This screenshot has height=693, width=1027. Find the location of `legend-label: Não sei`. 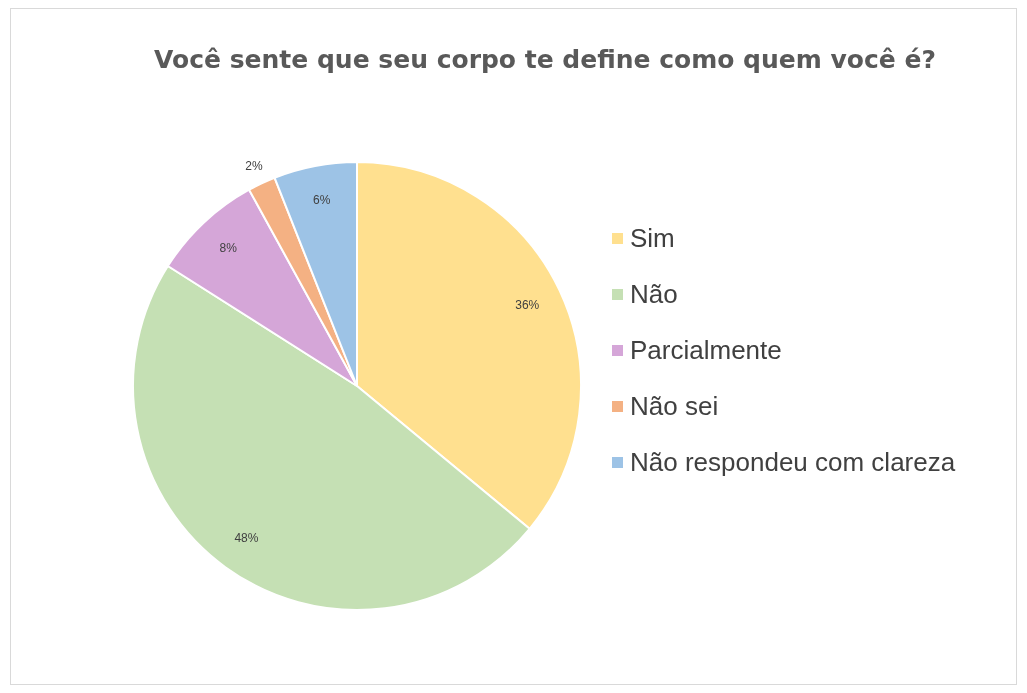

legend-label: Não sei is located at coordinates (674, 406).